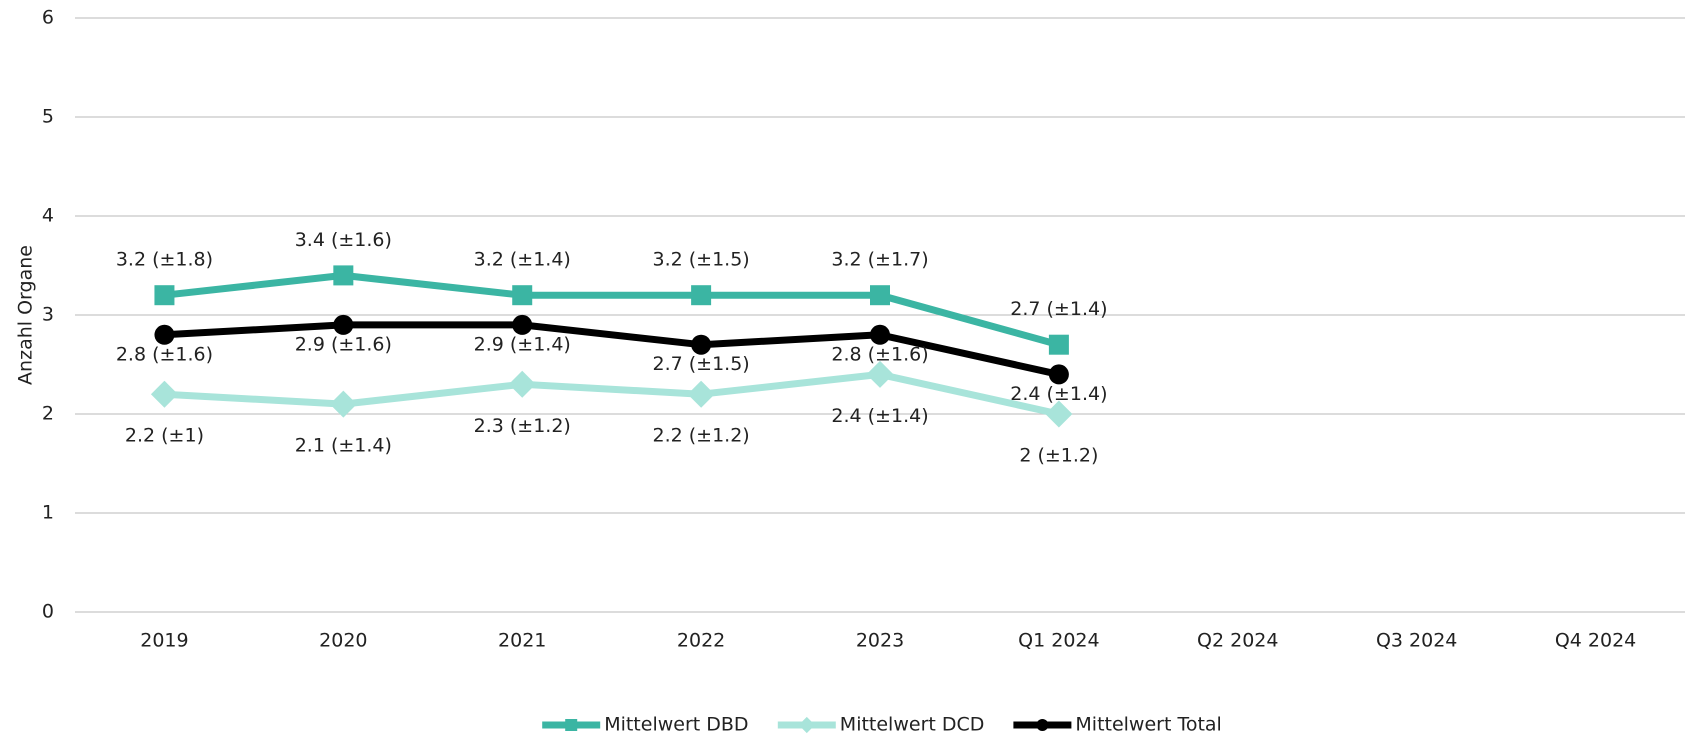 Image resolution: width=1685 pixels, height=735 pixels. Describe the element at coordinates (1058, 309) in the screenshot. I see `data-label: 2.7 (±1.4)` at that location.